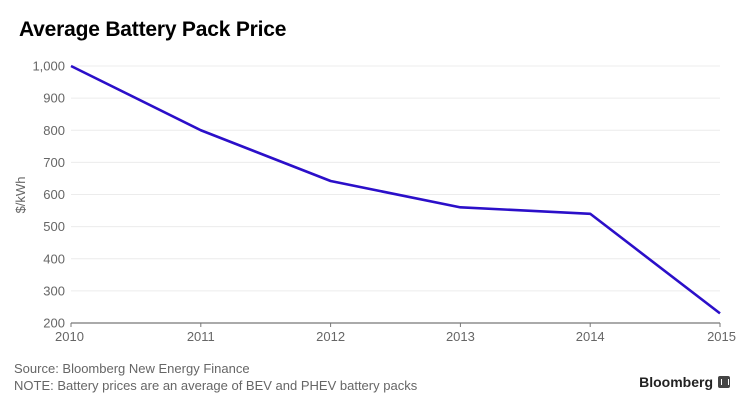 The width and height of the screenshot is (750, 411). I want to click on source-note: Source: Bloomberg New Energy Finance, so click(132, 368).